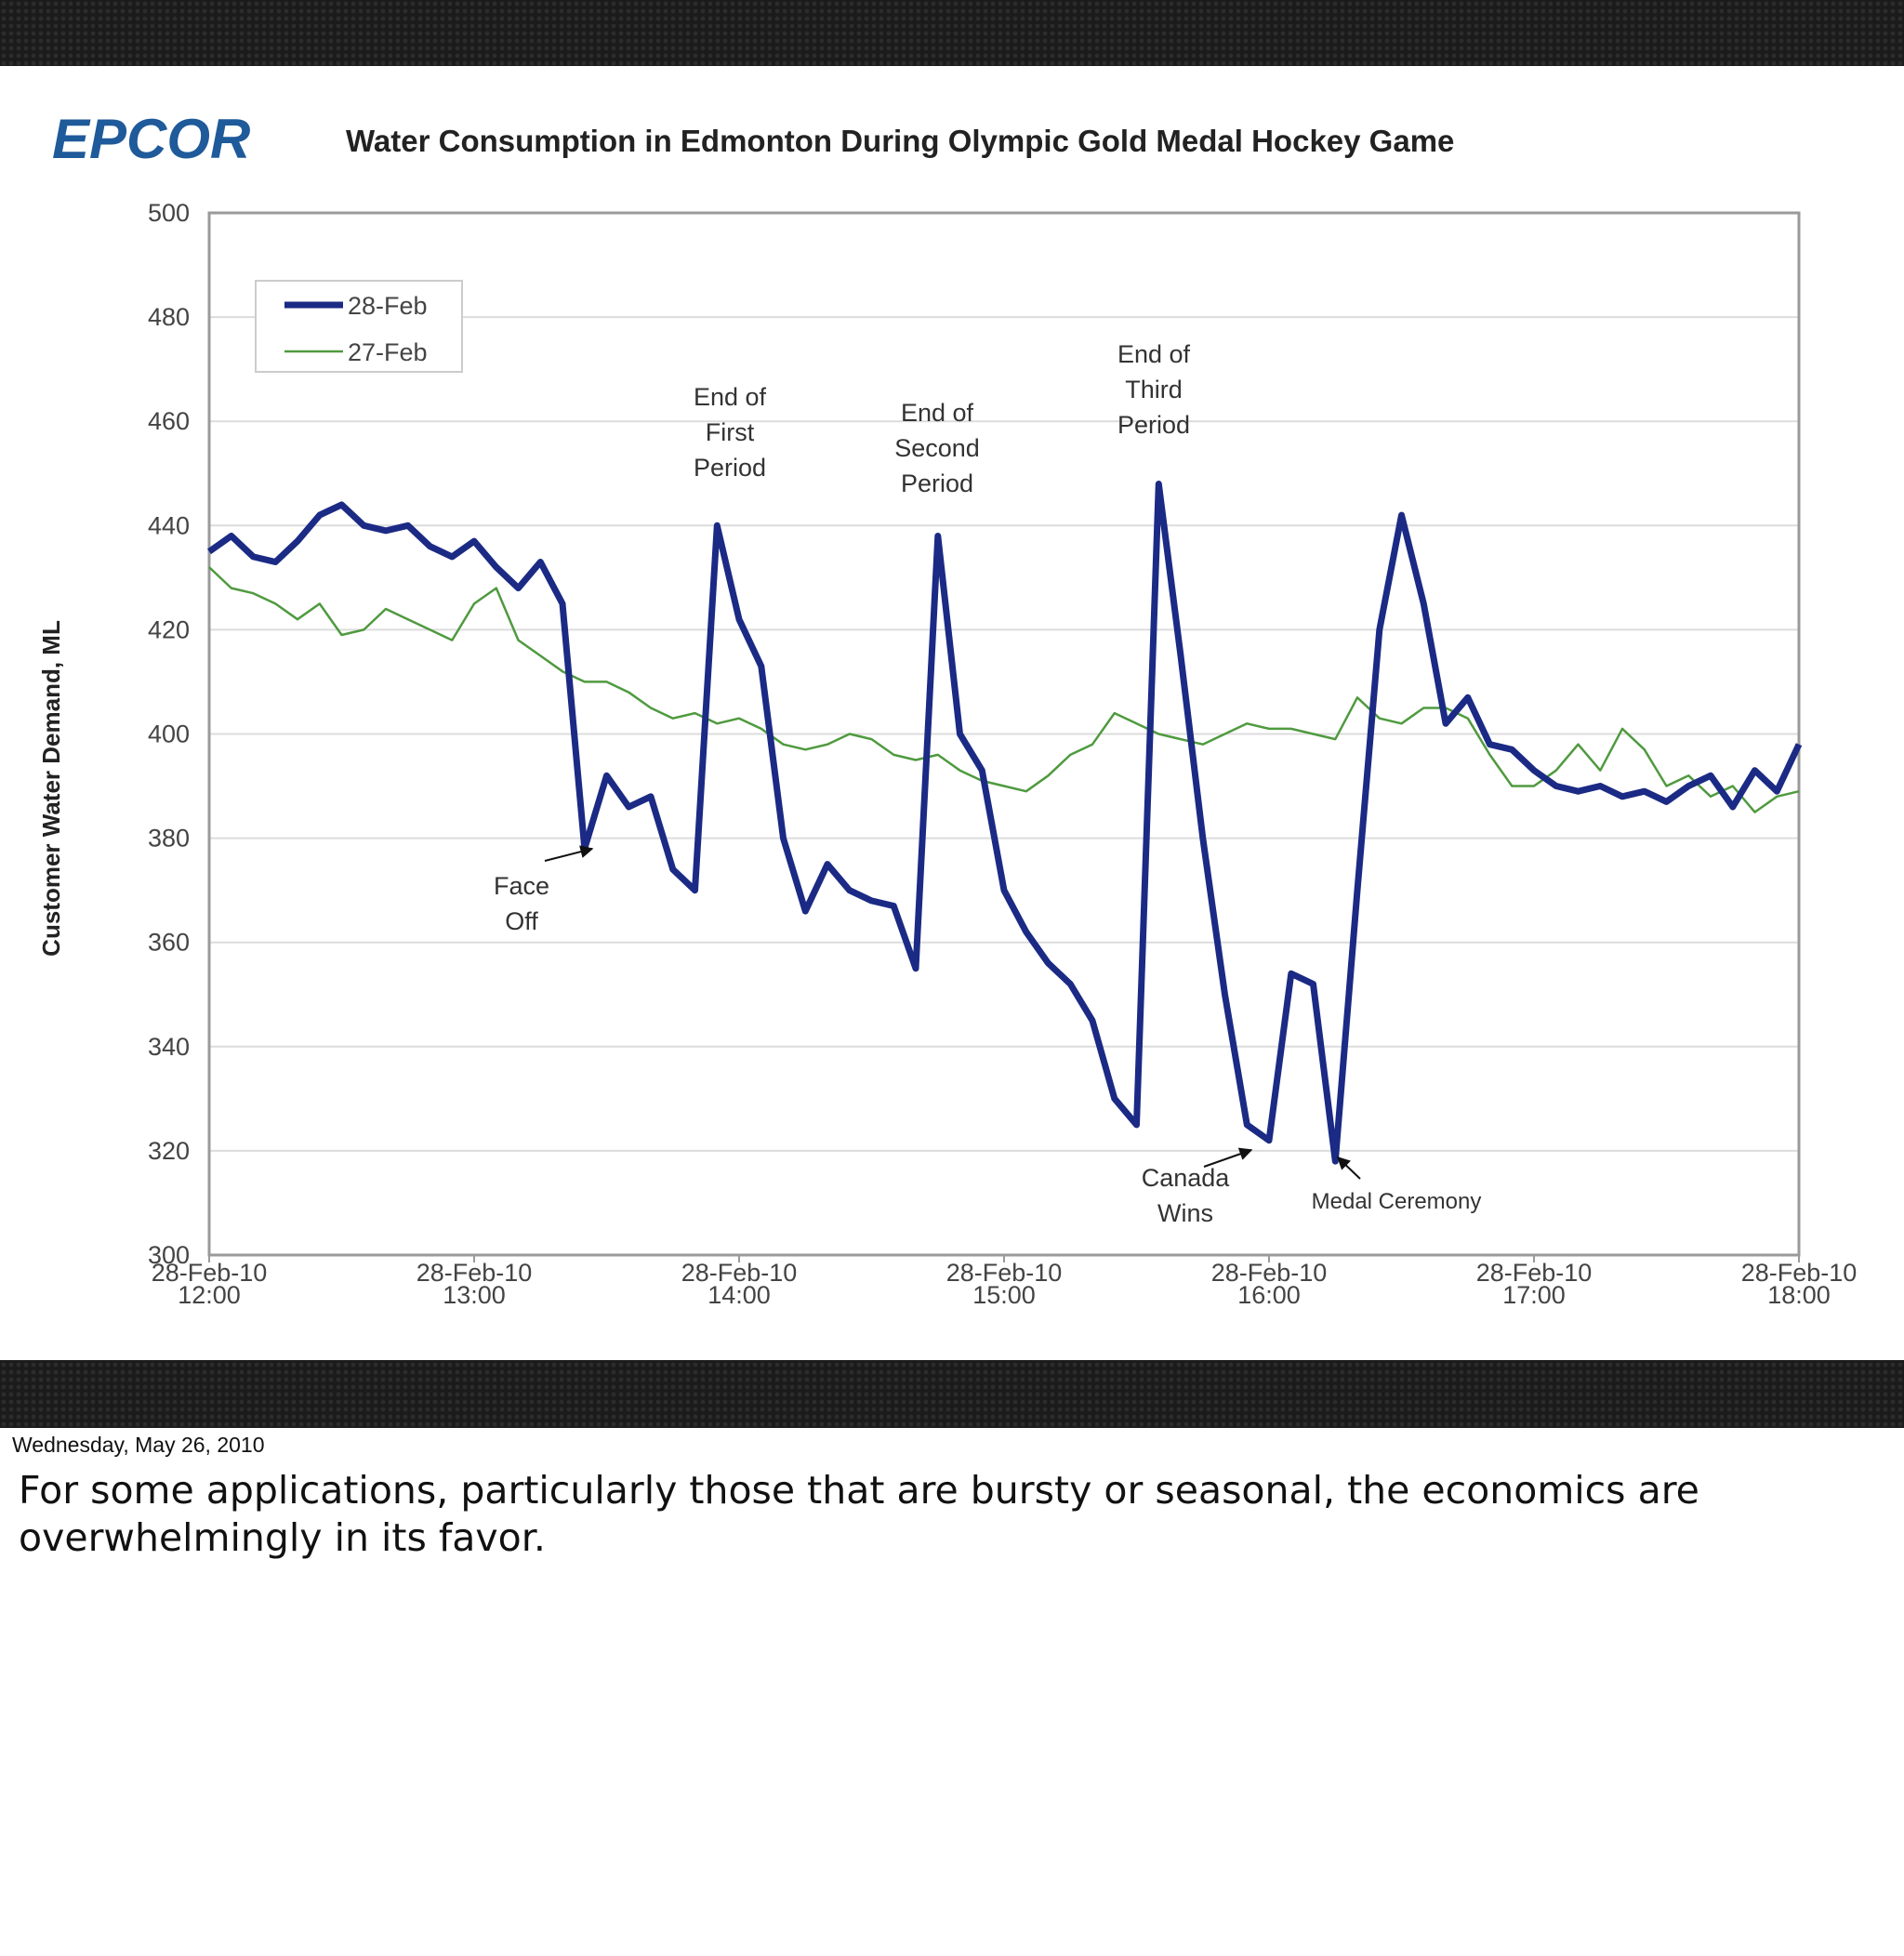 The width and height of the screenshot is (1904, 1956). I want to click on x-tick-label: 28-Feb-10 16:00, so click(1269, 1284).